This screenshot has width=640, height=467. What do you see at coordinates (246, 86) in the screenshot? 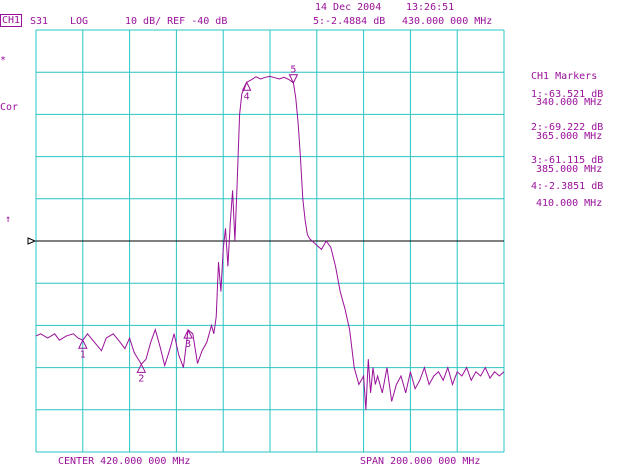
I see `marker-4-triangle-icon` at bounding box center [246, 86].